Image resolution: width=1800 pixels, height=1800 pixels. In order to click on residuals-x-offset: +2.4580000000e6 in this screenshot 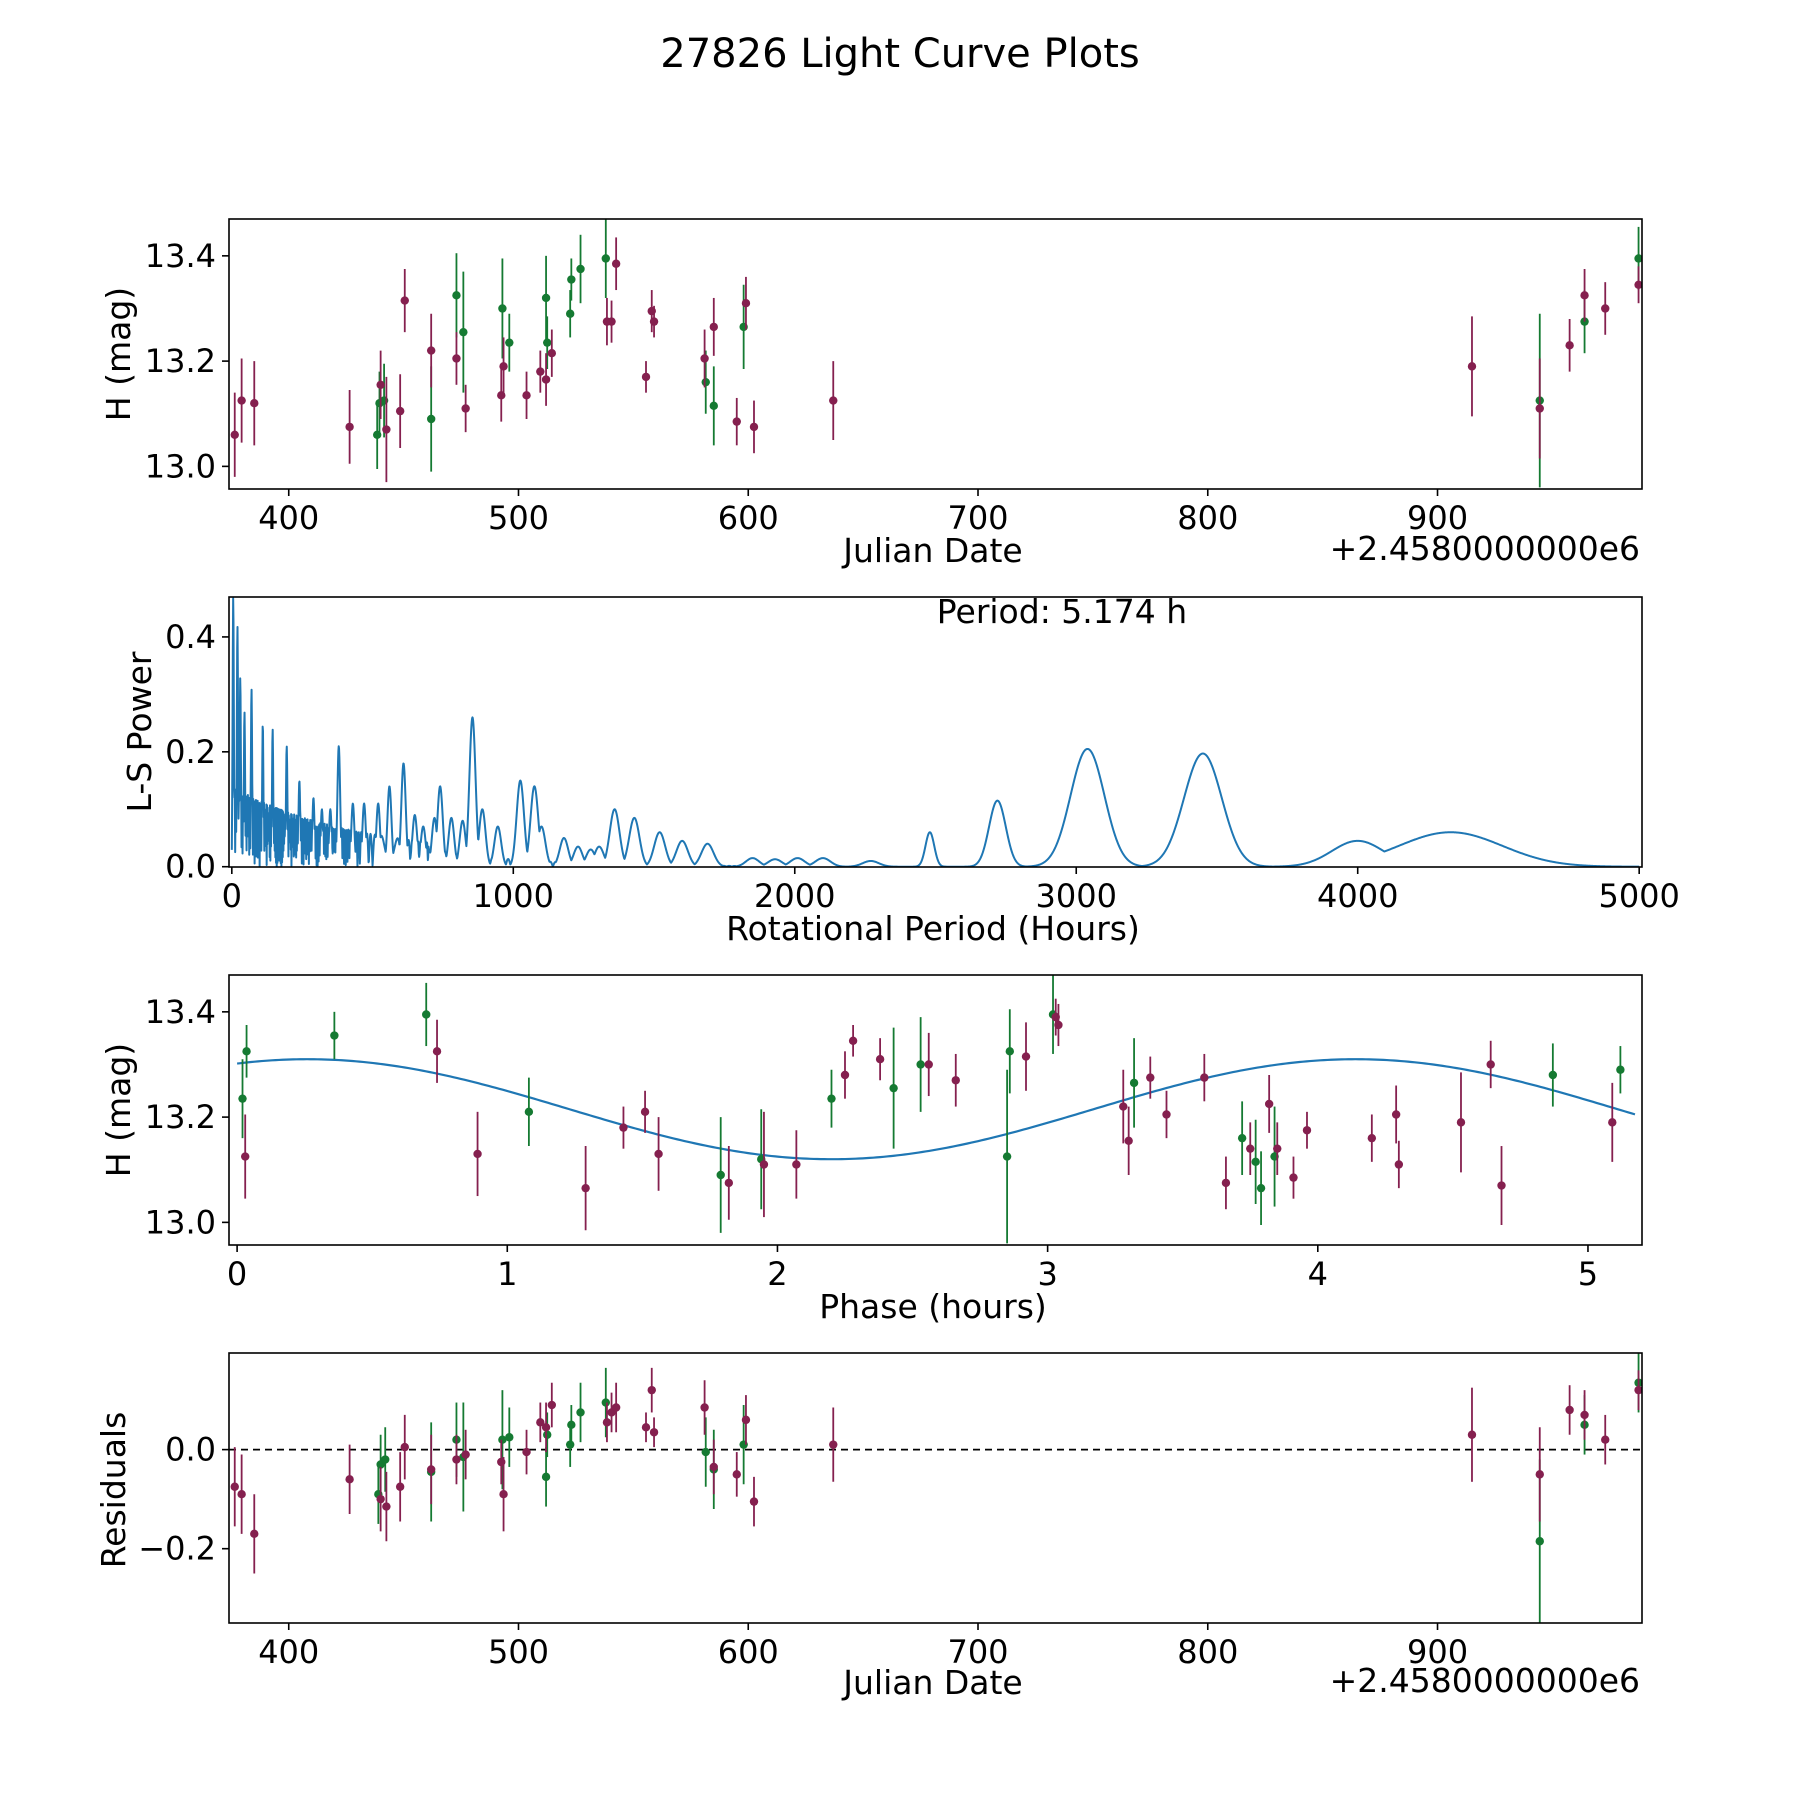, I will do `click(1485, 1680)`.